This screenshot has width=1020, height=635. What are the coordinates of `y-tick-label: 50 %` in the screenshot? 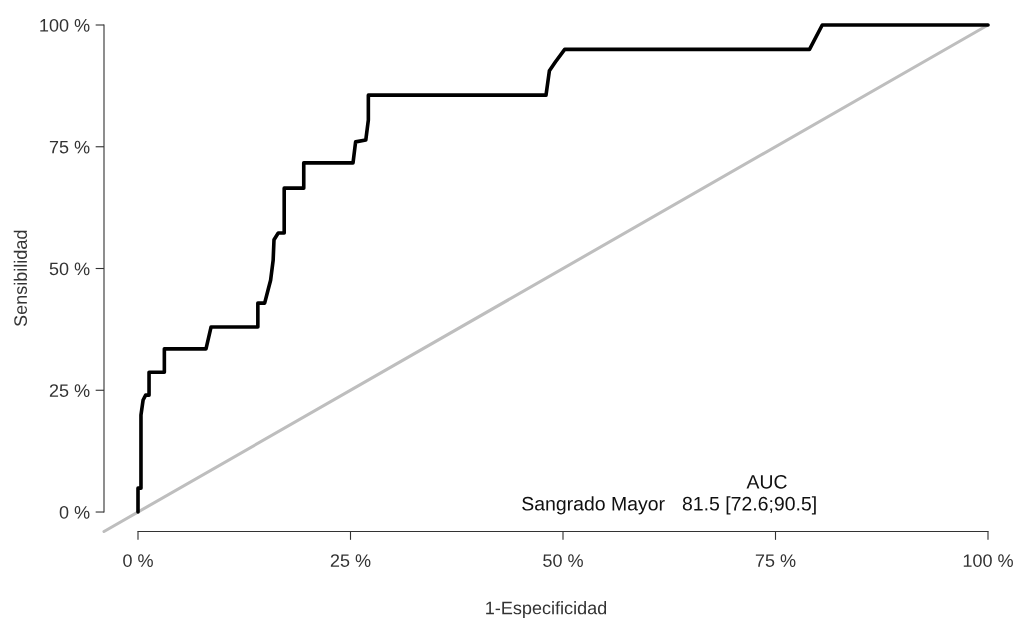 It's located at (69, 269).